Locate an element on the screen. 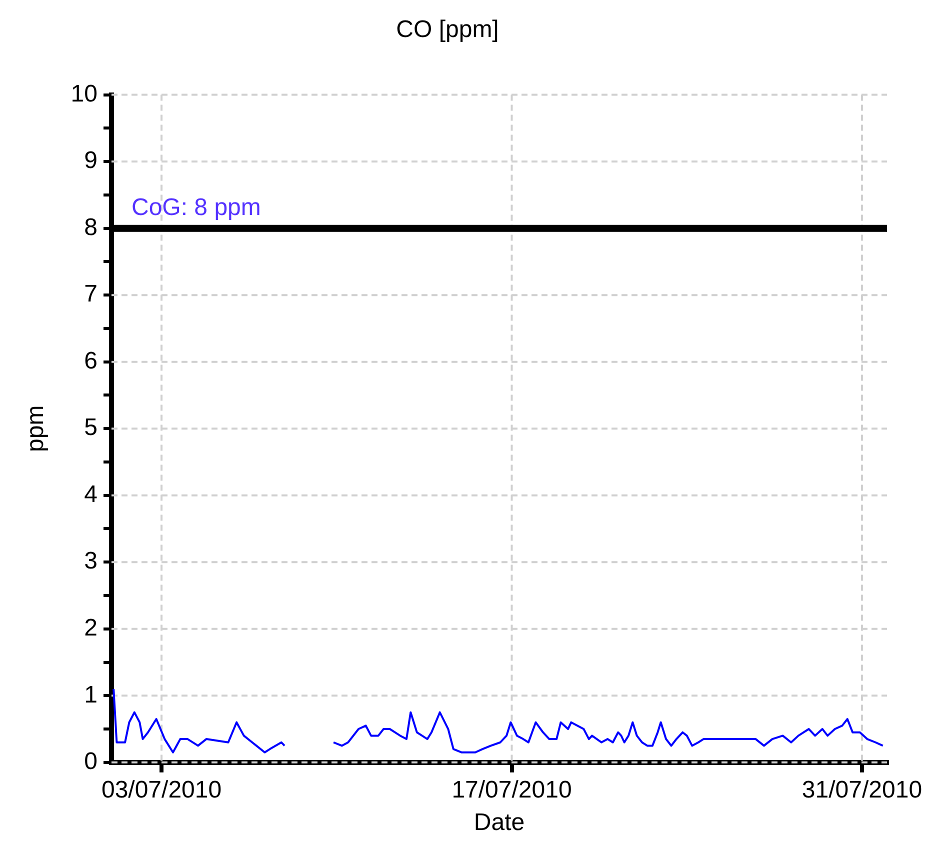  y-tick-label: 7 is located at coordinates (91, 294).